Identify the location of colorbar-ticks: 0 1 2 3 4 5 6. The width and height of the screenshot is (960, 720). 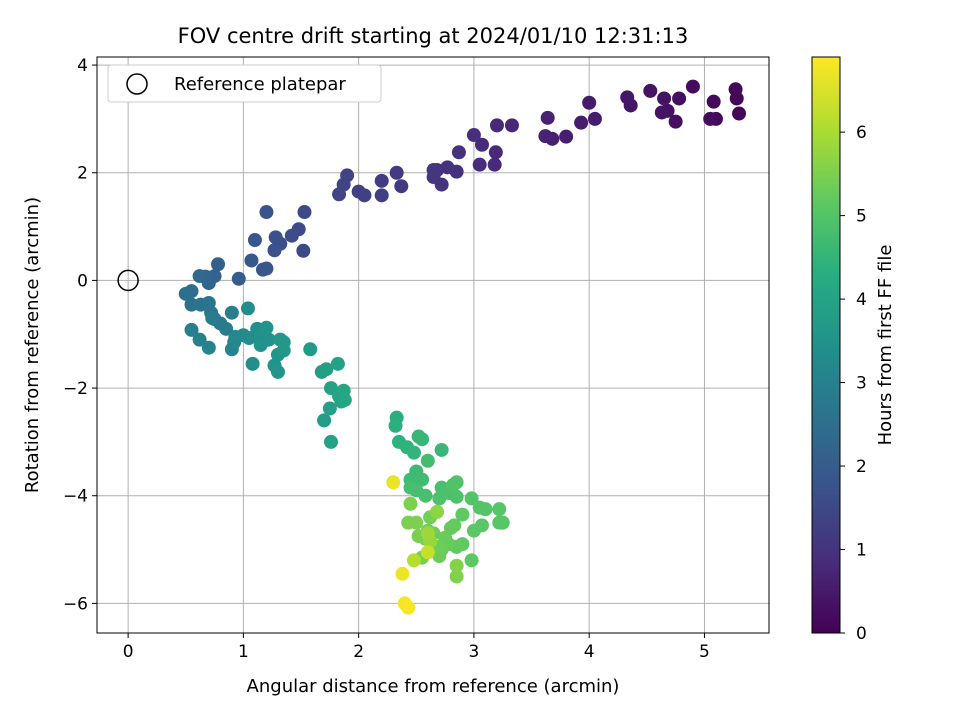
(853, 383).